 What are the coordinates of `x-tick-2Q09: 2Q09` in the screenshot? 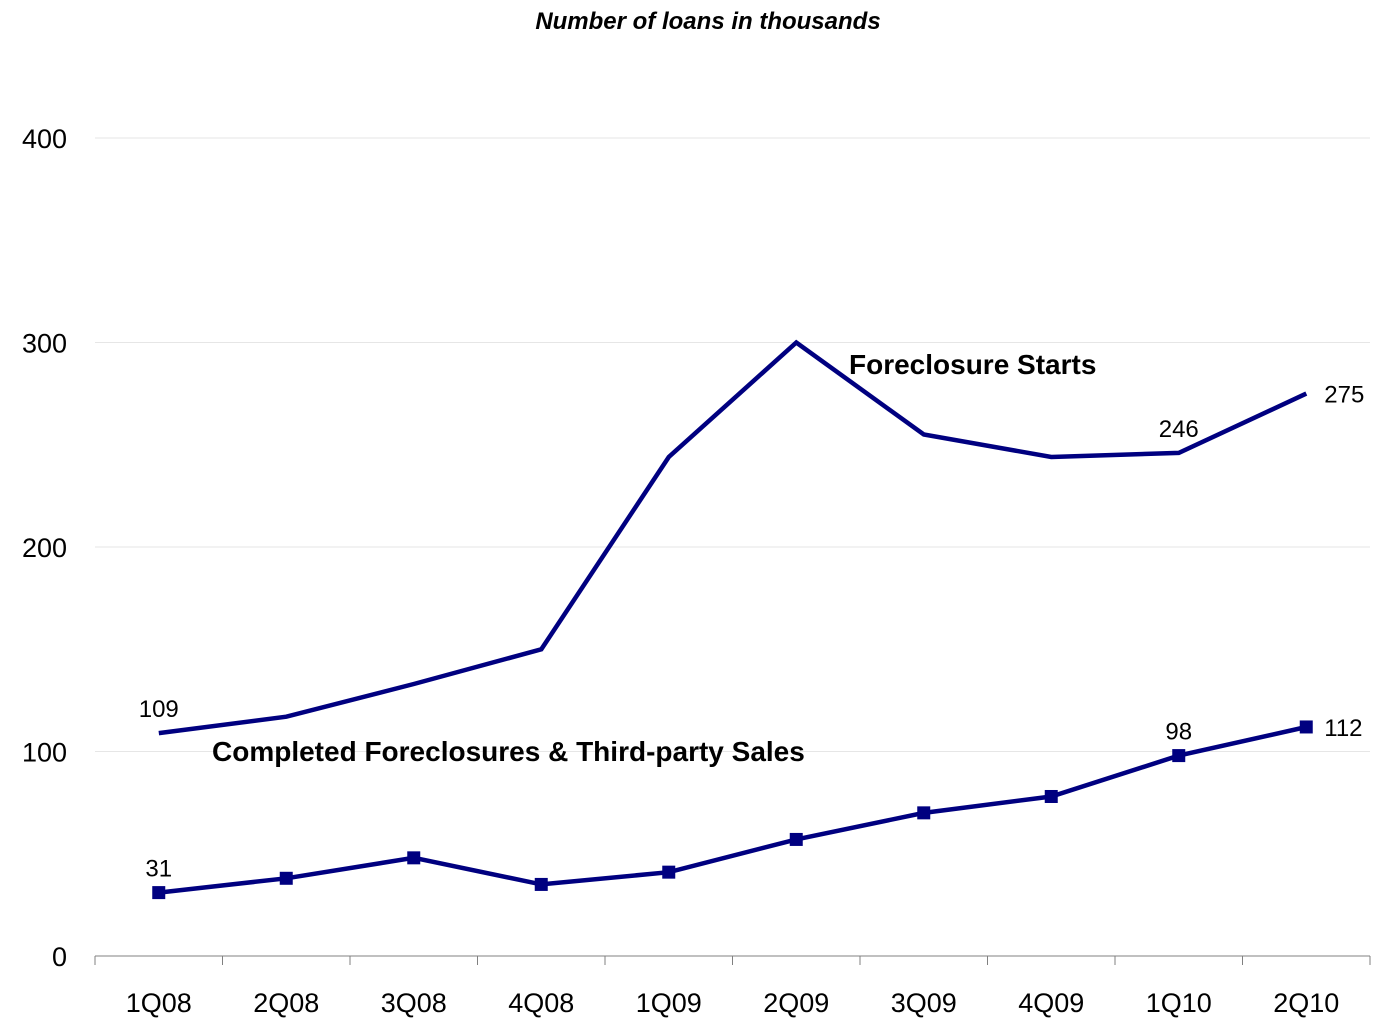 It's located at (796, 1003).